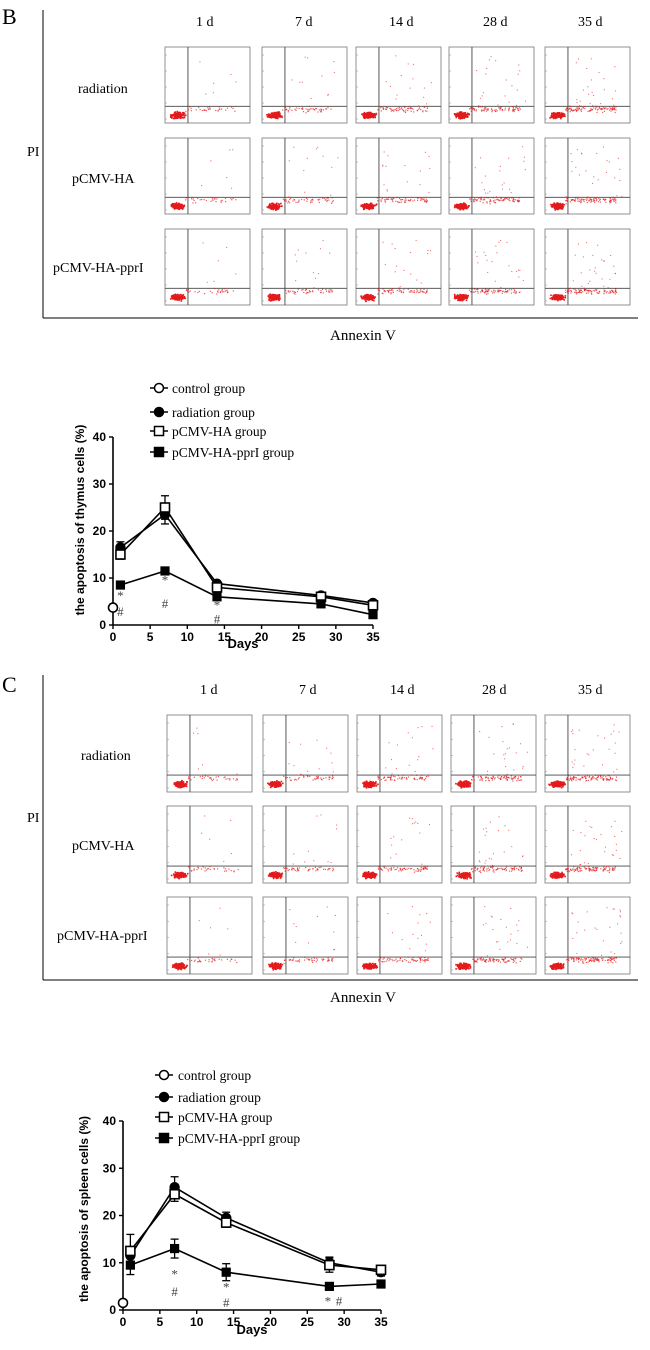 This screenshot has width=650, height=1350. I want to click on panel-c-x-axis-label: Annexin V, so click(363, 998).